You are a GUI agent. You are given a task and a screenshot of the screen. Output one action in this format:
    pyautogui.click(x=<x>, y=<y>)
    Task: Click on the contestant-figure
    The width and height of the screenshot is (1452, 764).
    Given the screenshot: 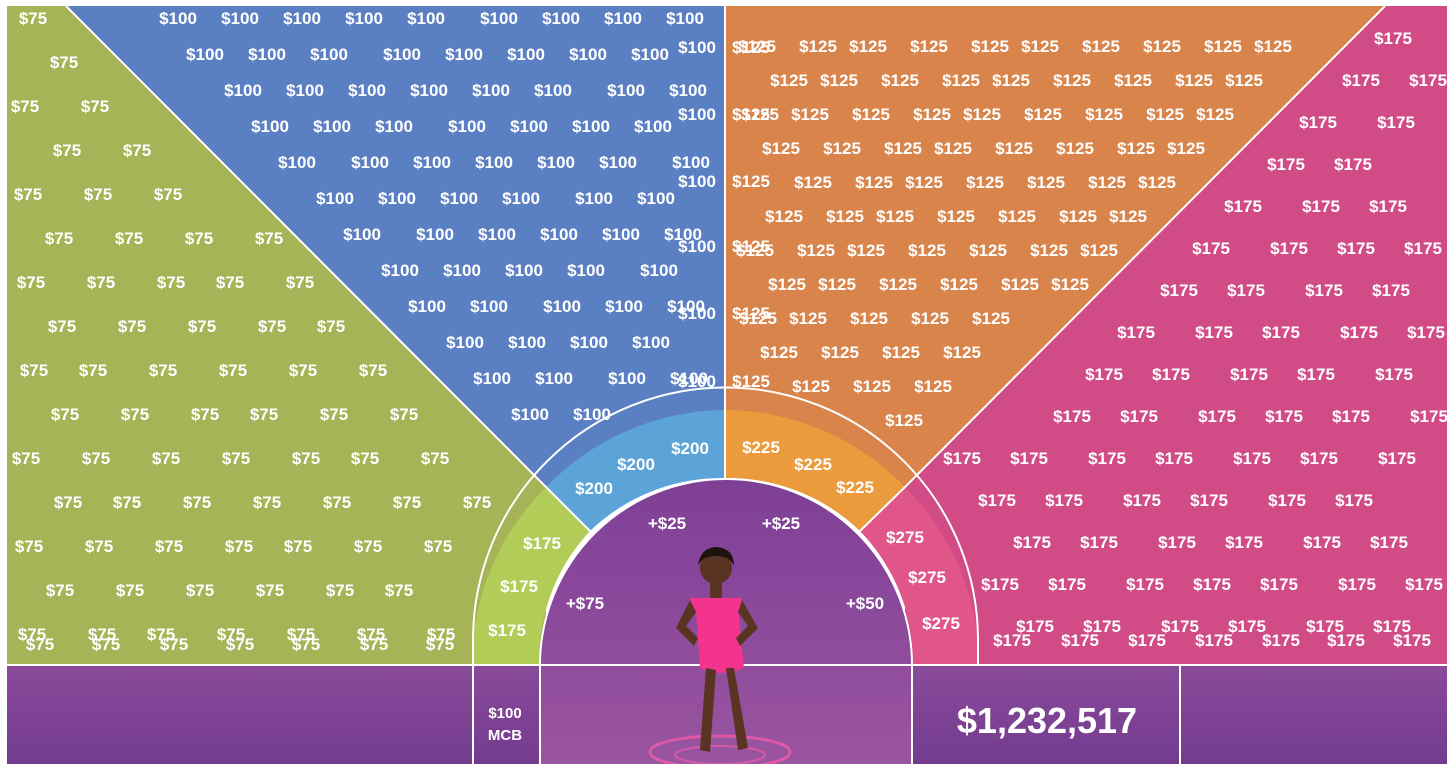 What is the action you would take?
    pyautogui.click(x=720, y=655)
    